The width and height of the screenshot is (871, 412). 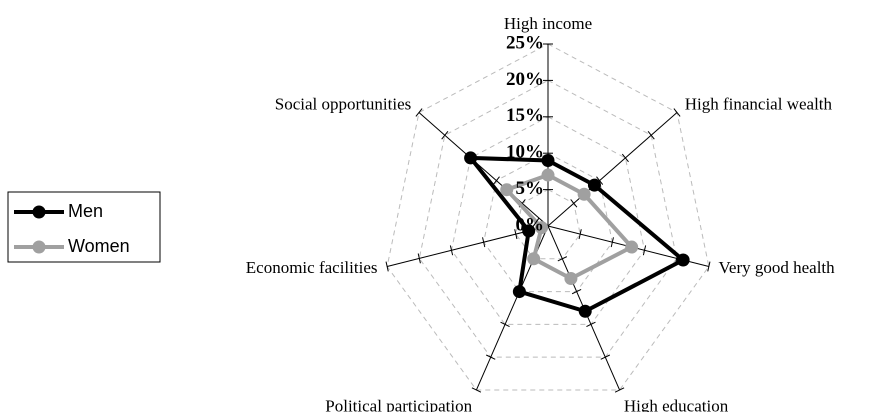 What do you see at coordinates (84, 227) in the screenshot?
I see `legend-box` at bounding box center [84, 227].